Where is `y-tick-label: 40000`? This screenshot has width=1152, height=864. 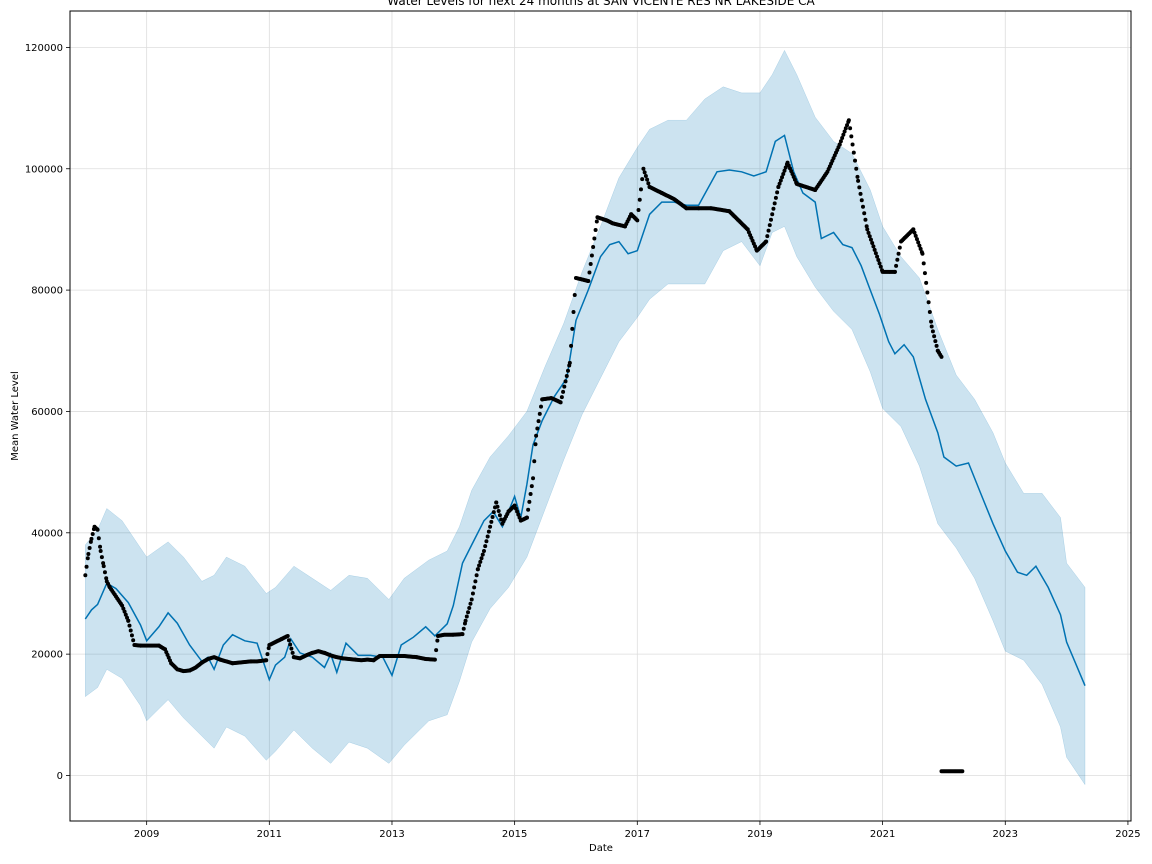 y-tick-label: 40000 is located at coordinates (47, 533).